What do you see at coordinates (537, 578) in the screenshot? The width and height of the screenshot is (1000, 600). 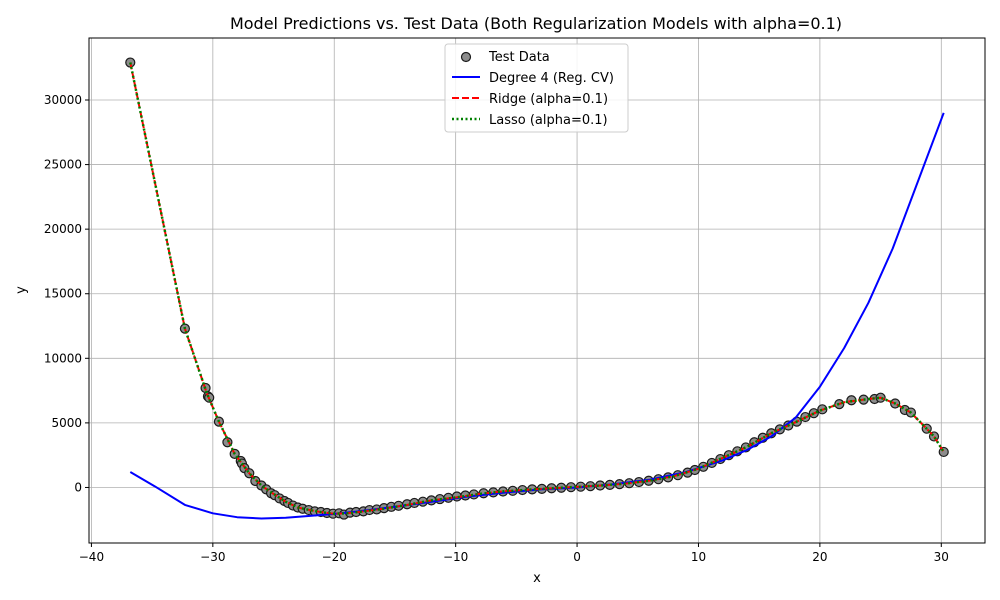 I see `x-axis-label: x` at bounding box center [537, 578].